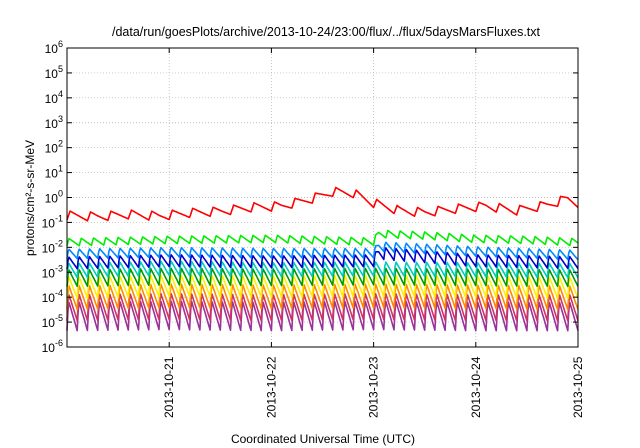 The width and height of the screenshot is (640, 448). What do you see at coordinates (169, 387) in the screenshot?
I see `x-tick-label: 2013-10-21` at bounding box center [169, 387].